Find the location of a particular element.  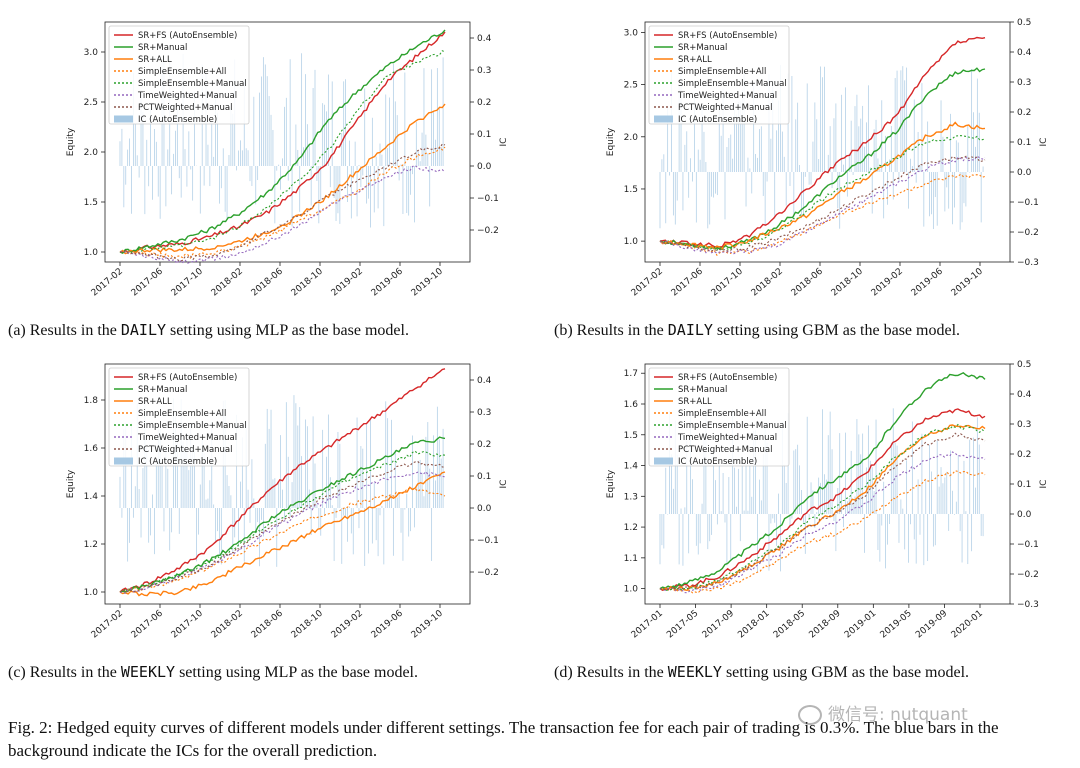

plot-frame is located at coordinates (287, 142).